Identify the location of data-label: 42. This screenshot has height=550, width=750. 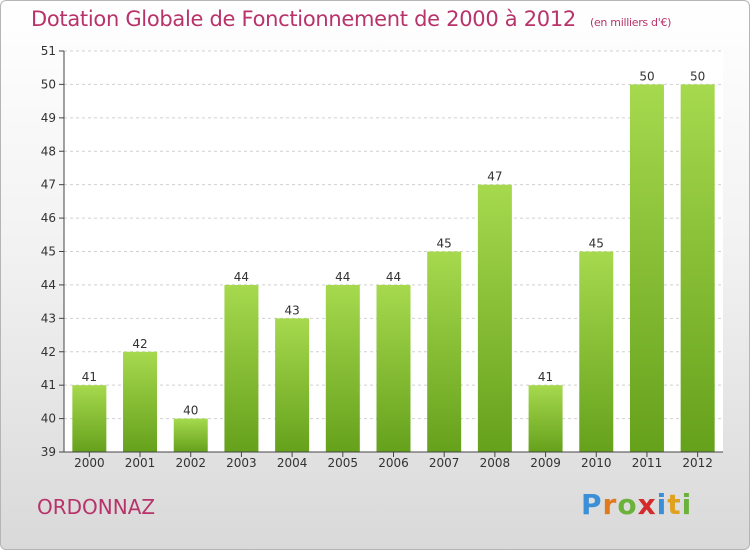
(139, 344).